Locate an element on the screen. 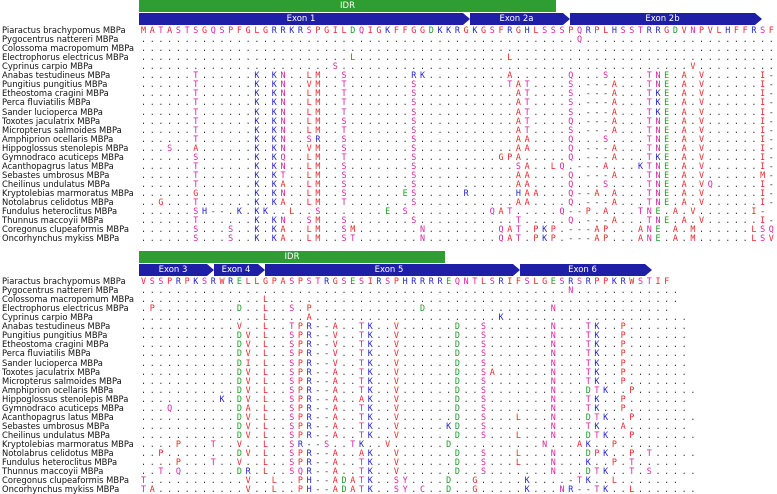 This screenshot has width=777, height=494. exon-arrow-label: Exon 2a is located at coordinates (516, 19).